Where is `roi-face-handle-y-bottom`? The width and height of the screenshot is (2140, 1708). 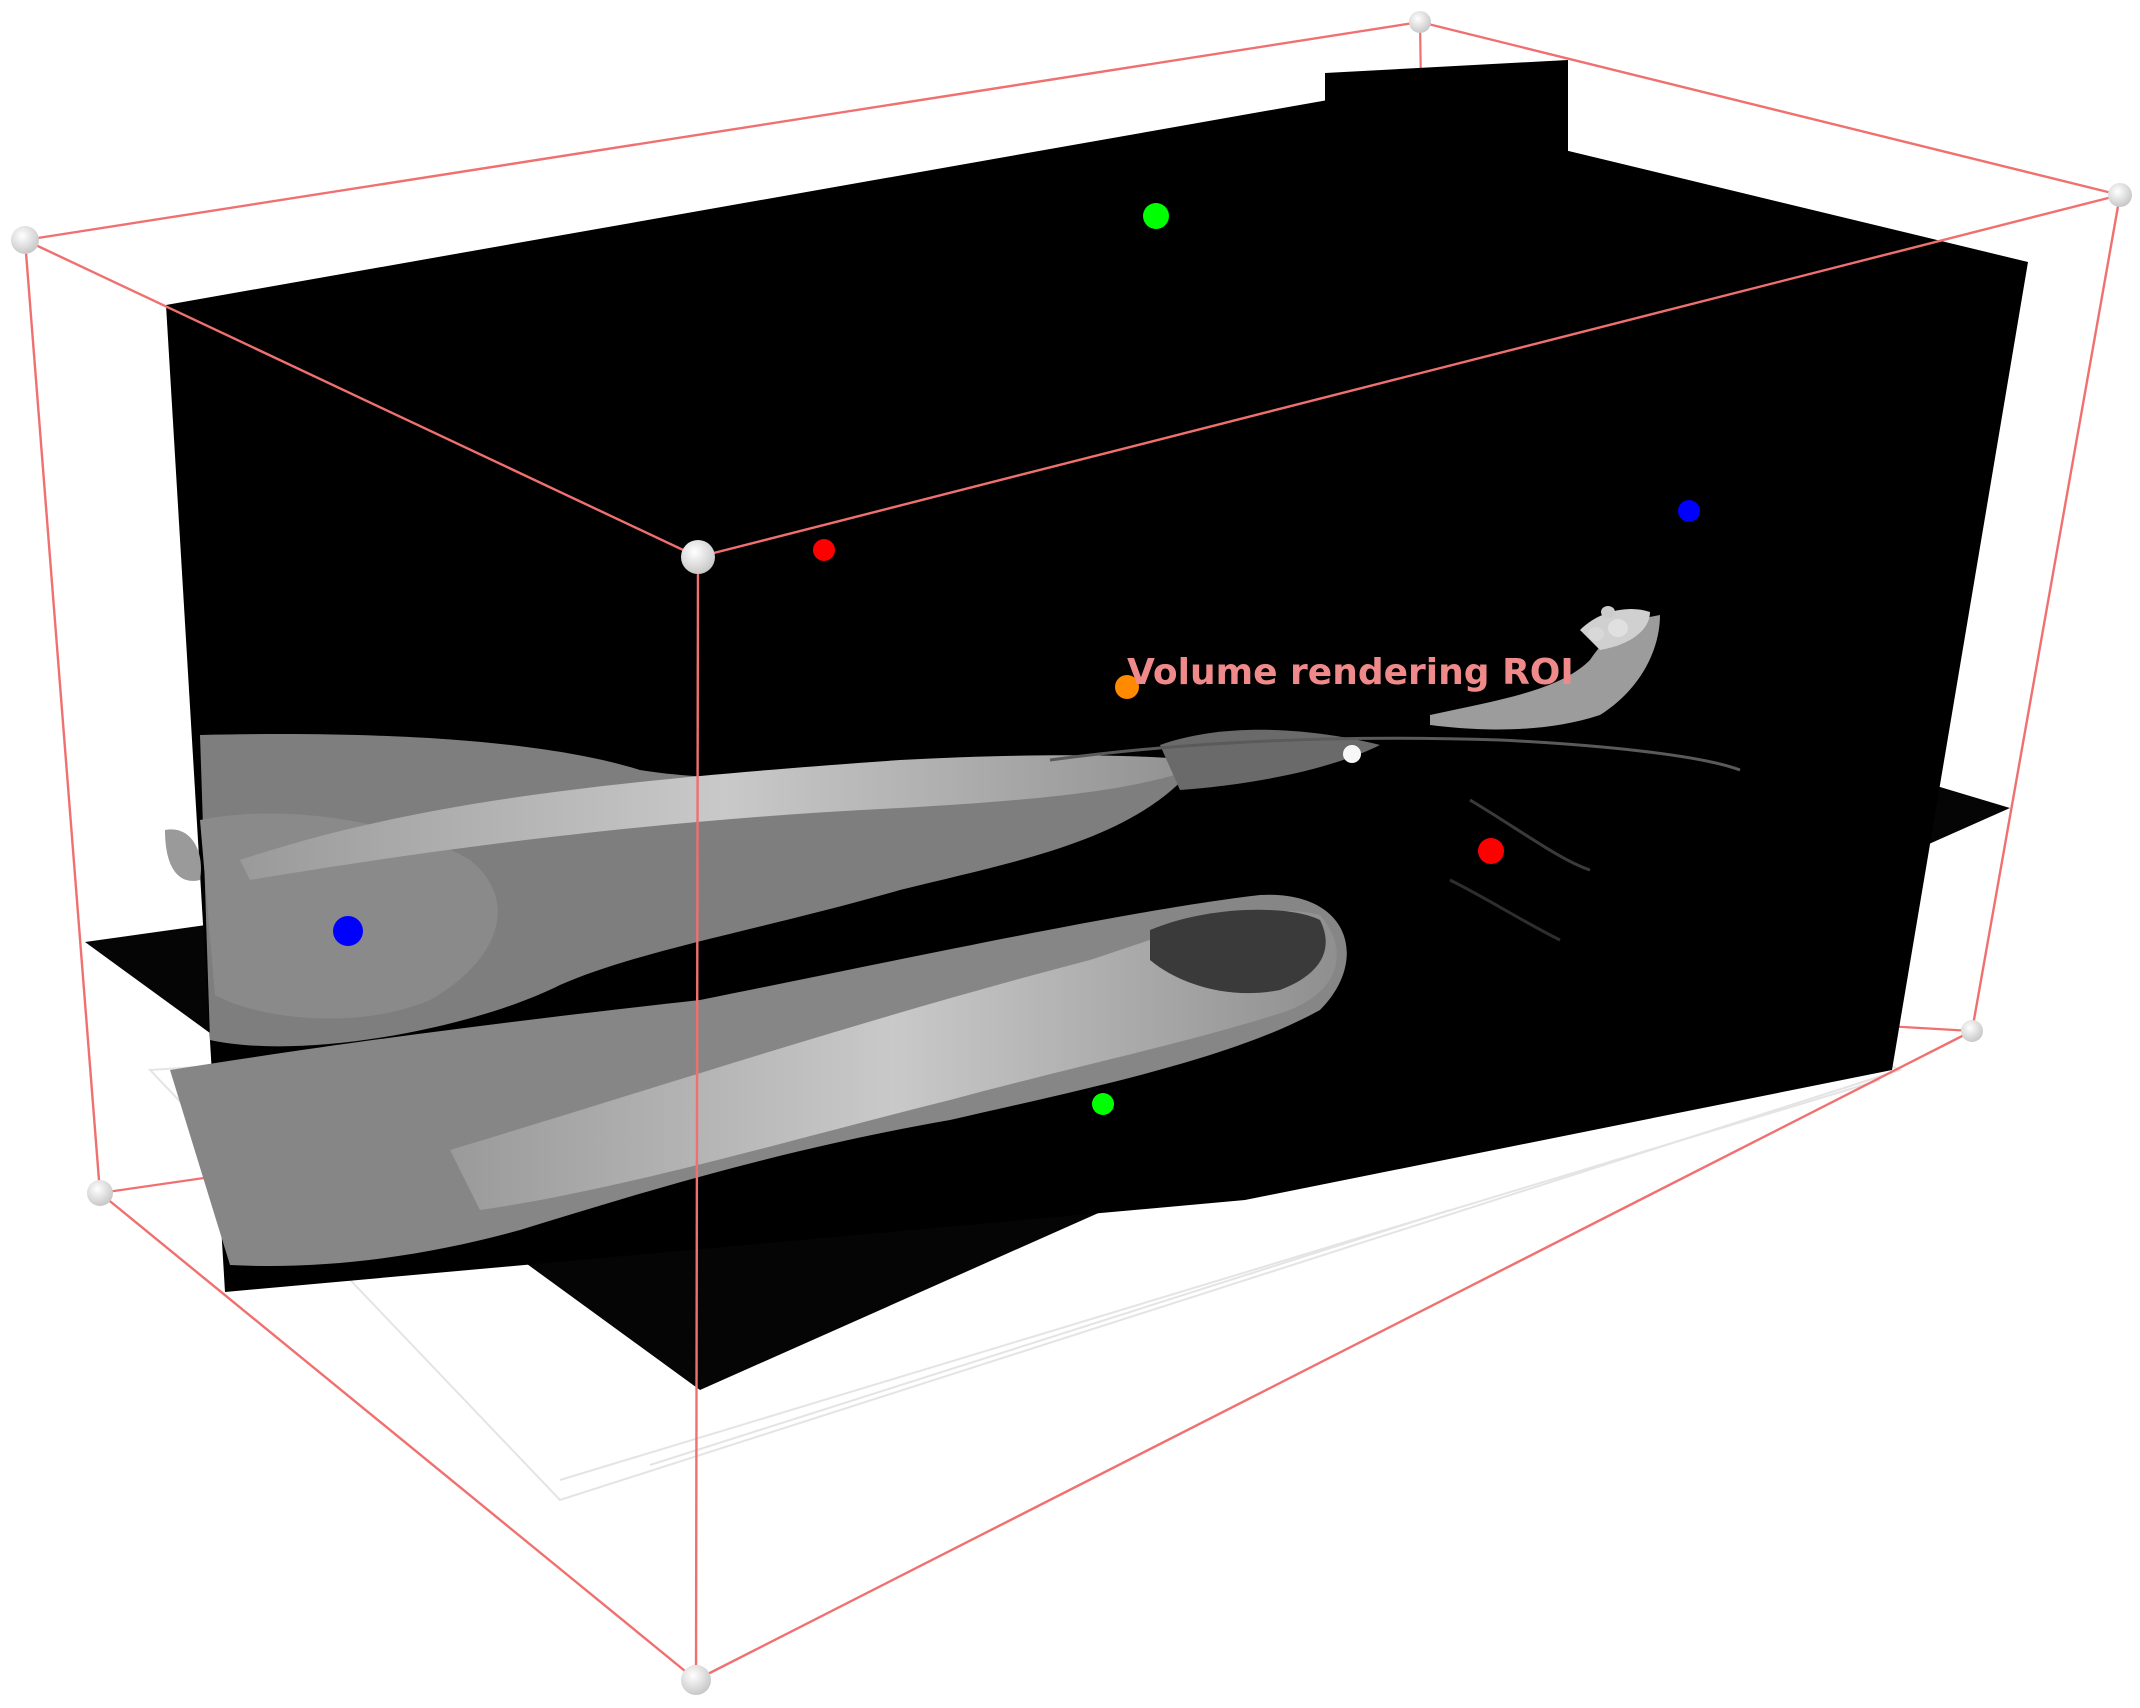
roi-face-handle-y-bottom is located at coordinates (1103, 1104).